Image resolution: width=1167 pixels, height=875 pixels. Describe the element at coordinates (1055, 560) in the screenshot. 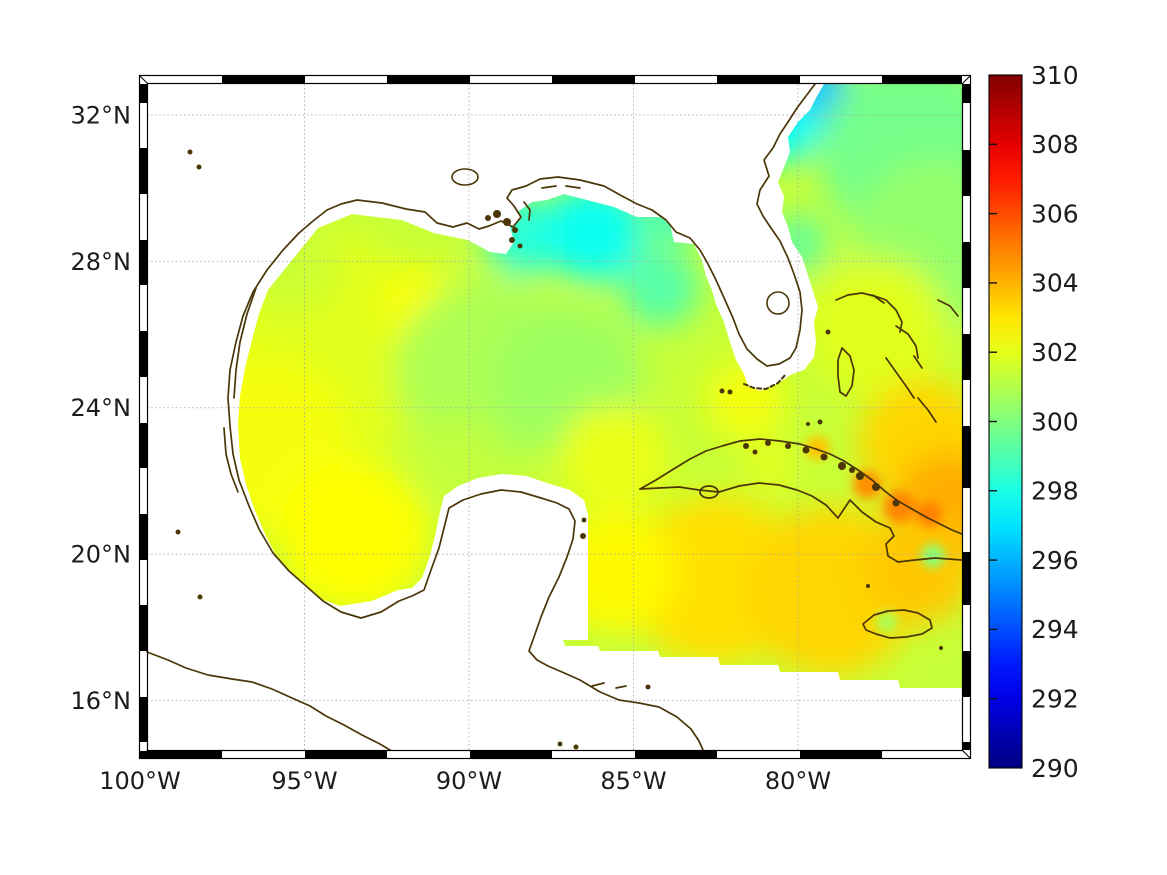

I see `colorbar-tick-label: 296` at that location.